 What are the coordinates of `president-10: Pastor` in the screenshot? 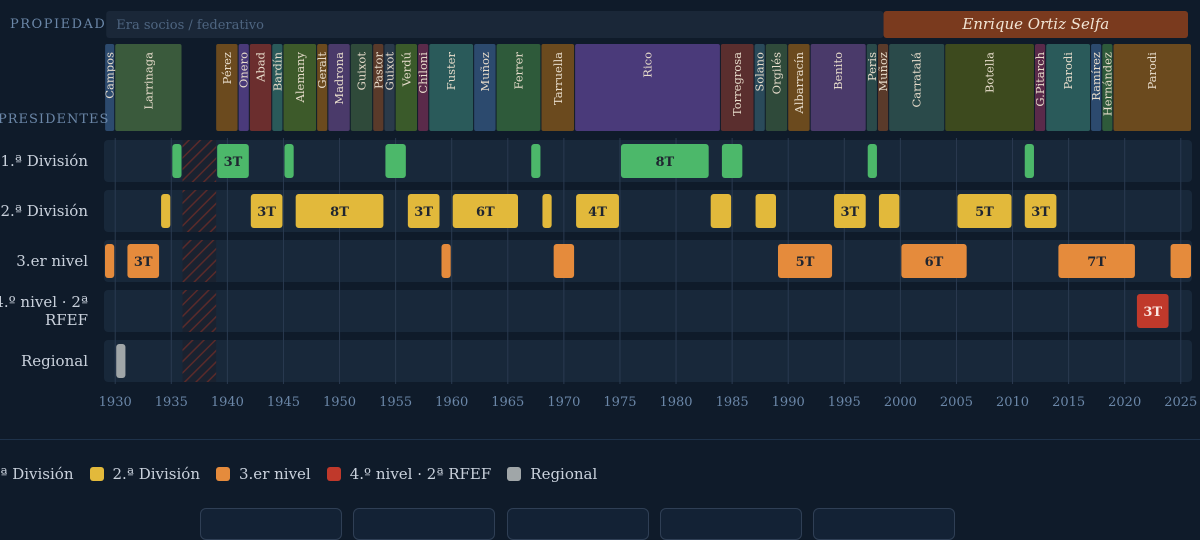 It's located at (378, 87).